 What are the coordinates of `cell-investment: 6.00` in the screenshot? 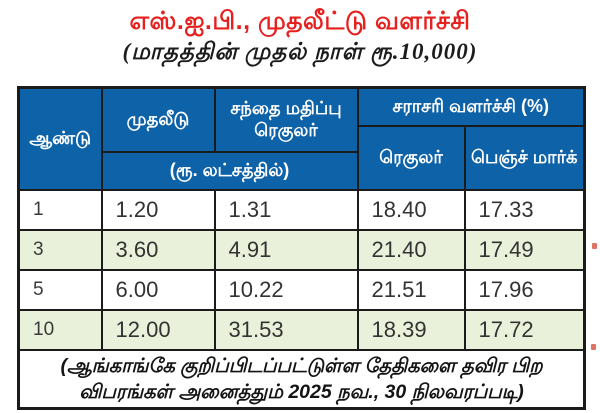 It's located at (158, 289).